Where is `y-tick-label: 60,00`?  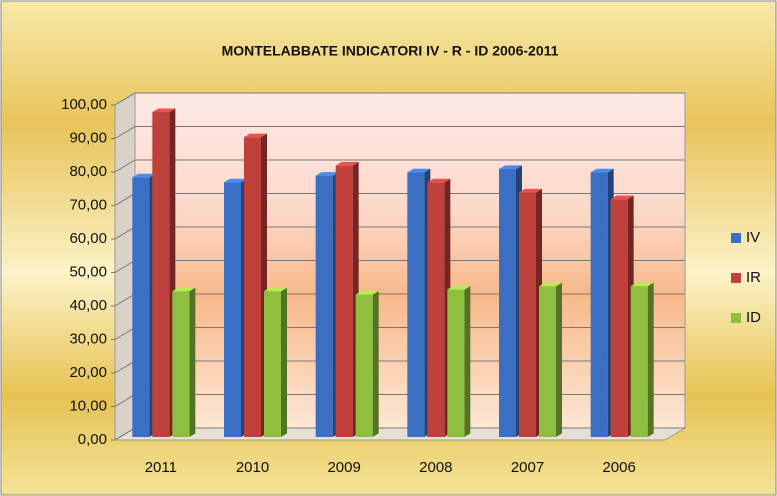 y-tick-label: 60,00 is located at coordinates (88, 238).